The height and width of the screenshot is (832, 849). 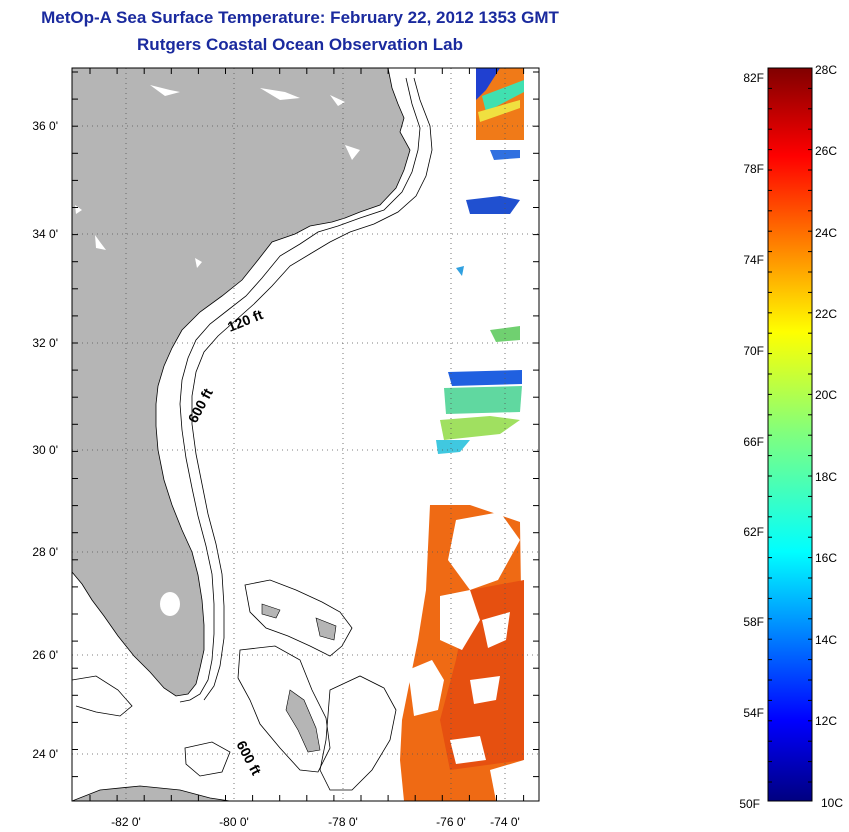 What do you see at coordinates (45, 343) in the screenshot?
I see `lat-label: 32 0'` at bounding box center [45, 343].